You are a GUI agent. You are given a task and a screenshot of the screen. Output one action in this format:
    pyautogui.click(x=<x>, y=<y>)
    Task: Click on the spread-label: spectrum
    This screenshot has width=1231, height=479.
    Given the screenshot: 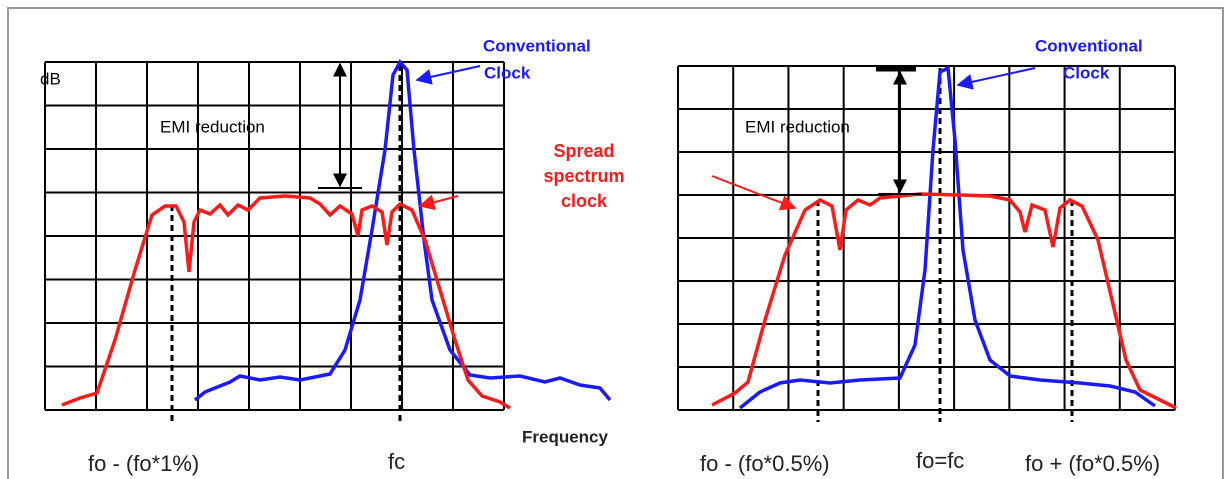 What is the action you would take?
    pyautogui.click(x=583, y=176)
    